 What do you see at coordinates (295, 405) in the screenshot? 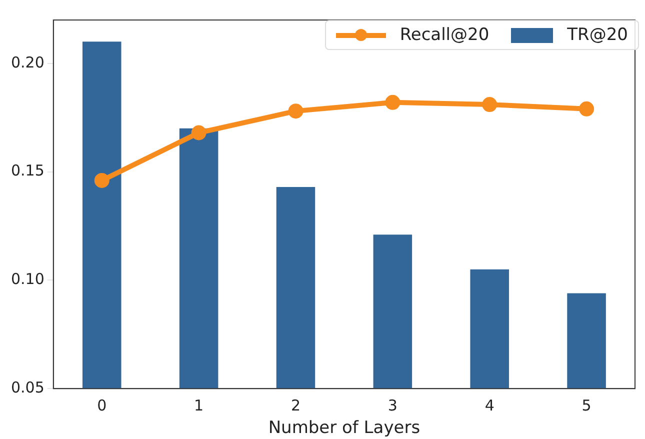
I see `x-tick-label: 2` at bounding box center [295, 405].